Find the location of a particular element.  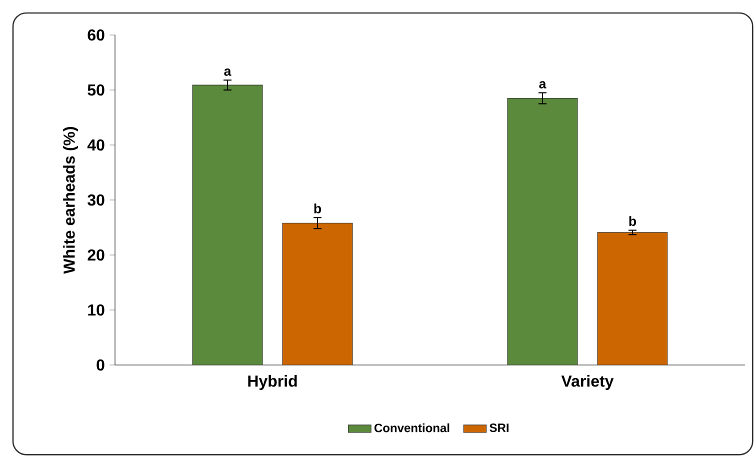

y-tick-label: 50 is located at coordinates (96, 90).